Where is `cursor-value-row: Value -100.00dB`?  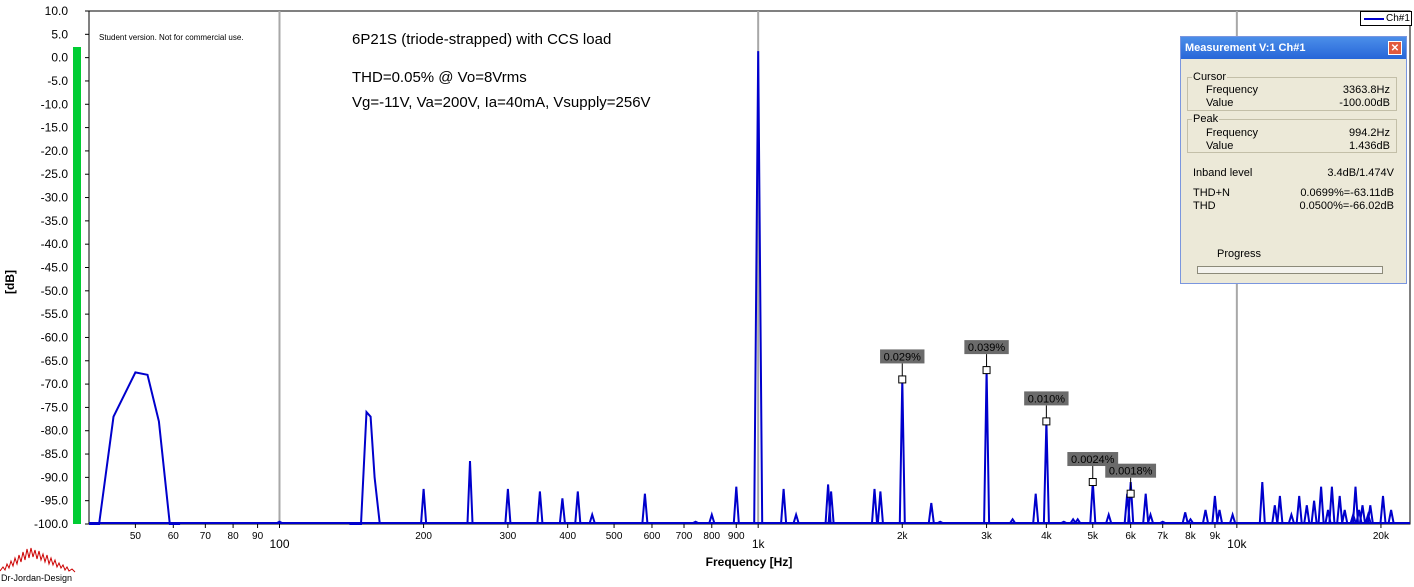 cursor-value-row: Value -100.00dB is located at coordinates (1292, 103).